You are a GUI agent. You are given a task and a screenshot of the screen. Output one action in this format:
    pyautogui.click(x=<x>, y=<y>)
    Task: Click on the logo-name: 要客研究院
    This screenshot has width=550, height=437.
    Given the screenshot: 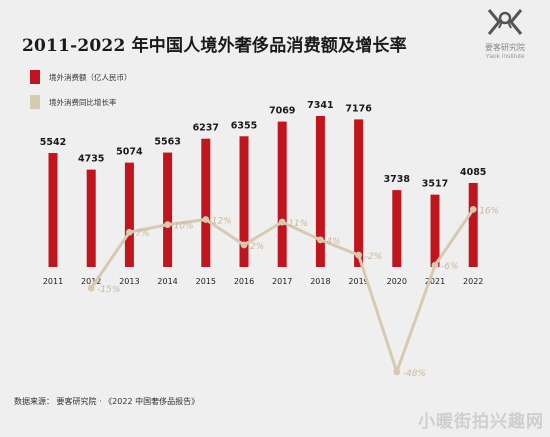 What is the action you would take?
    pyautogui.click(x=505, y=47)
    